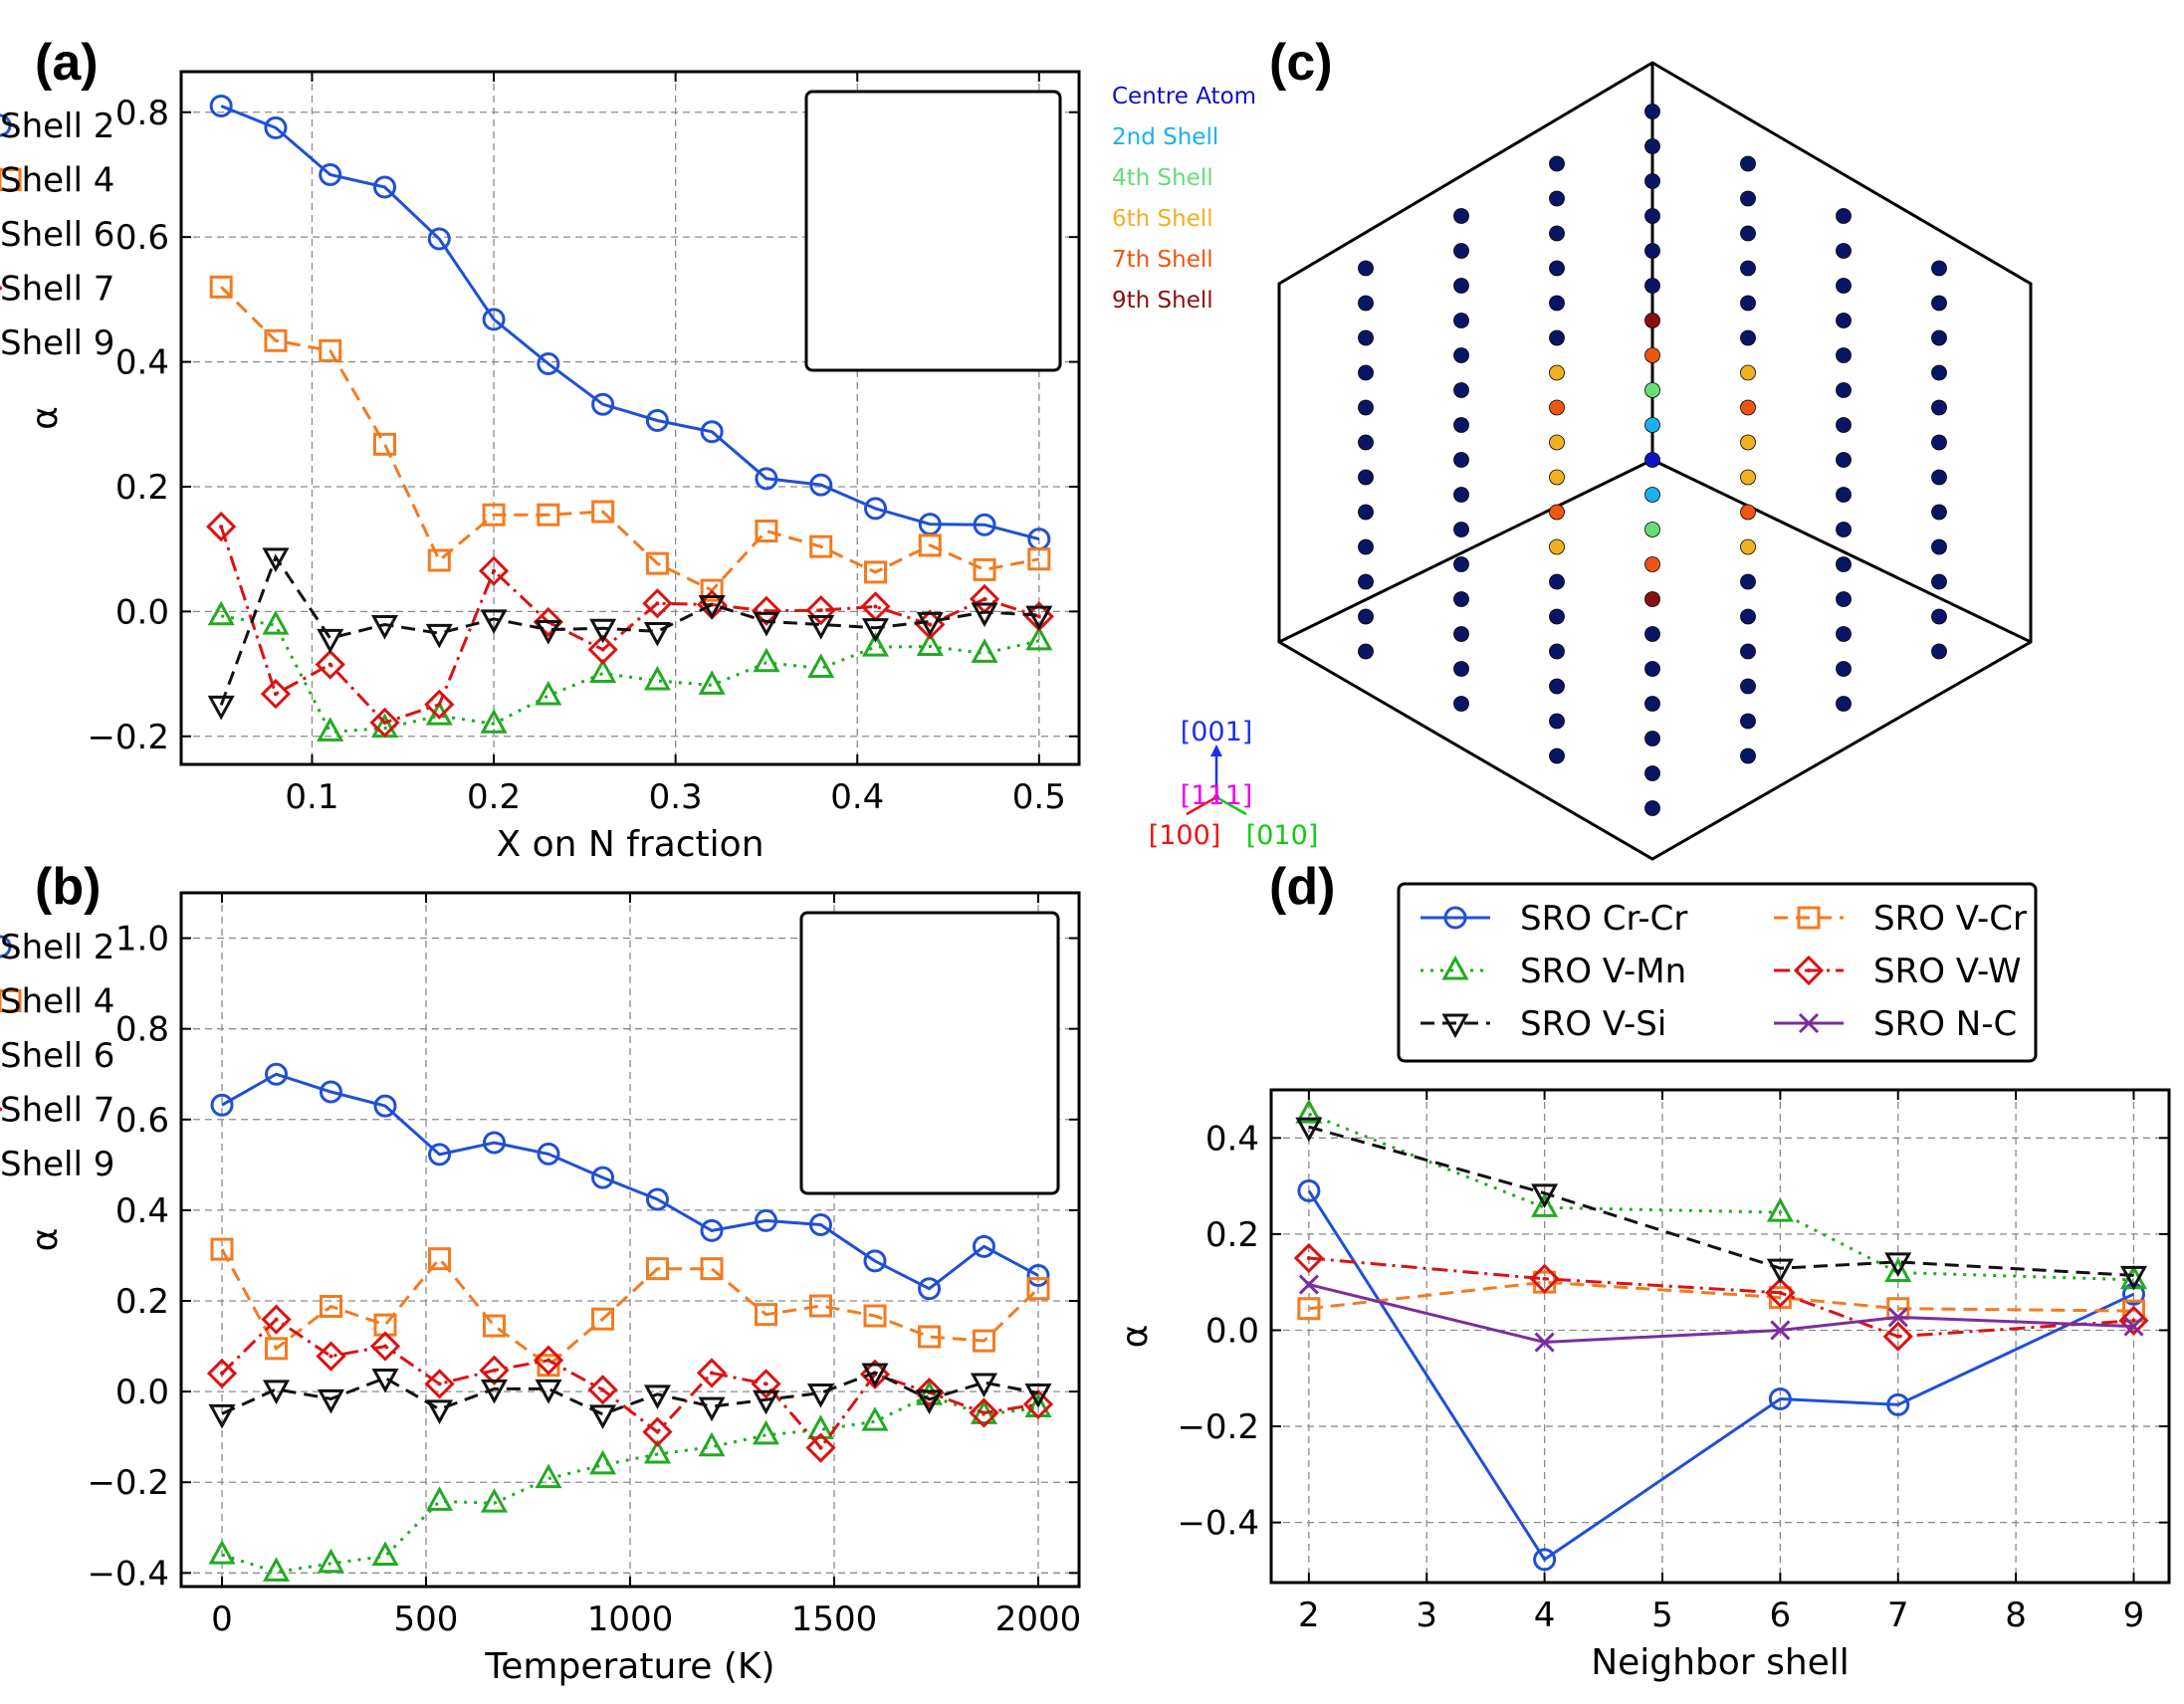 This screenshot has height=1704, width=2184. Describe the element at coordinates (311, 797) in the screenshot. I see `x-tick-label: 0.1` at that location.